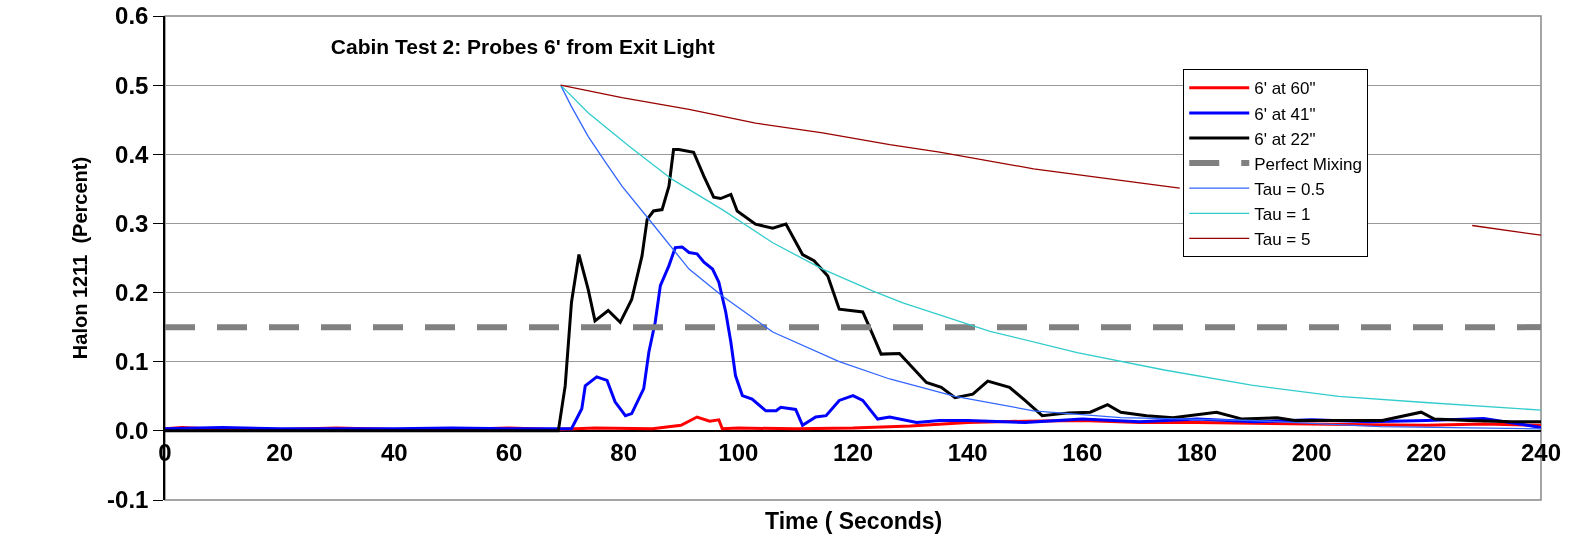  I want to click on legend-label: Tau = 1, so click(1282, 214).